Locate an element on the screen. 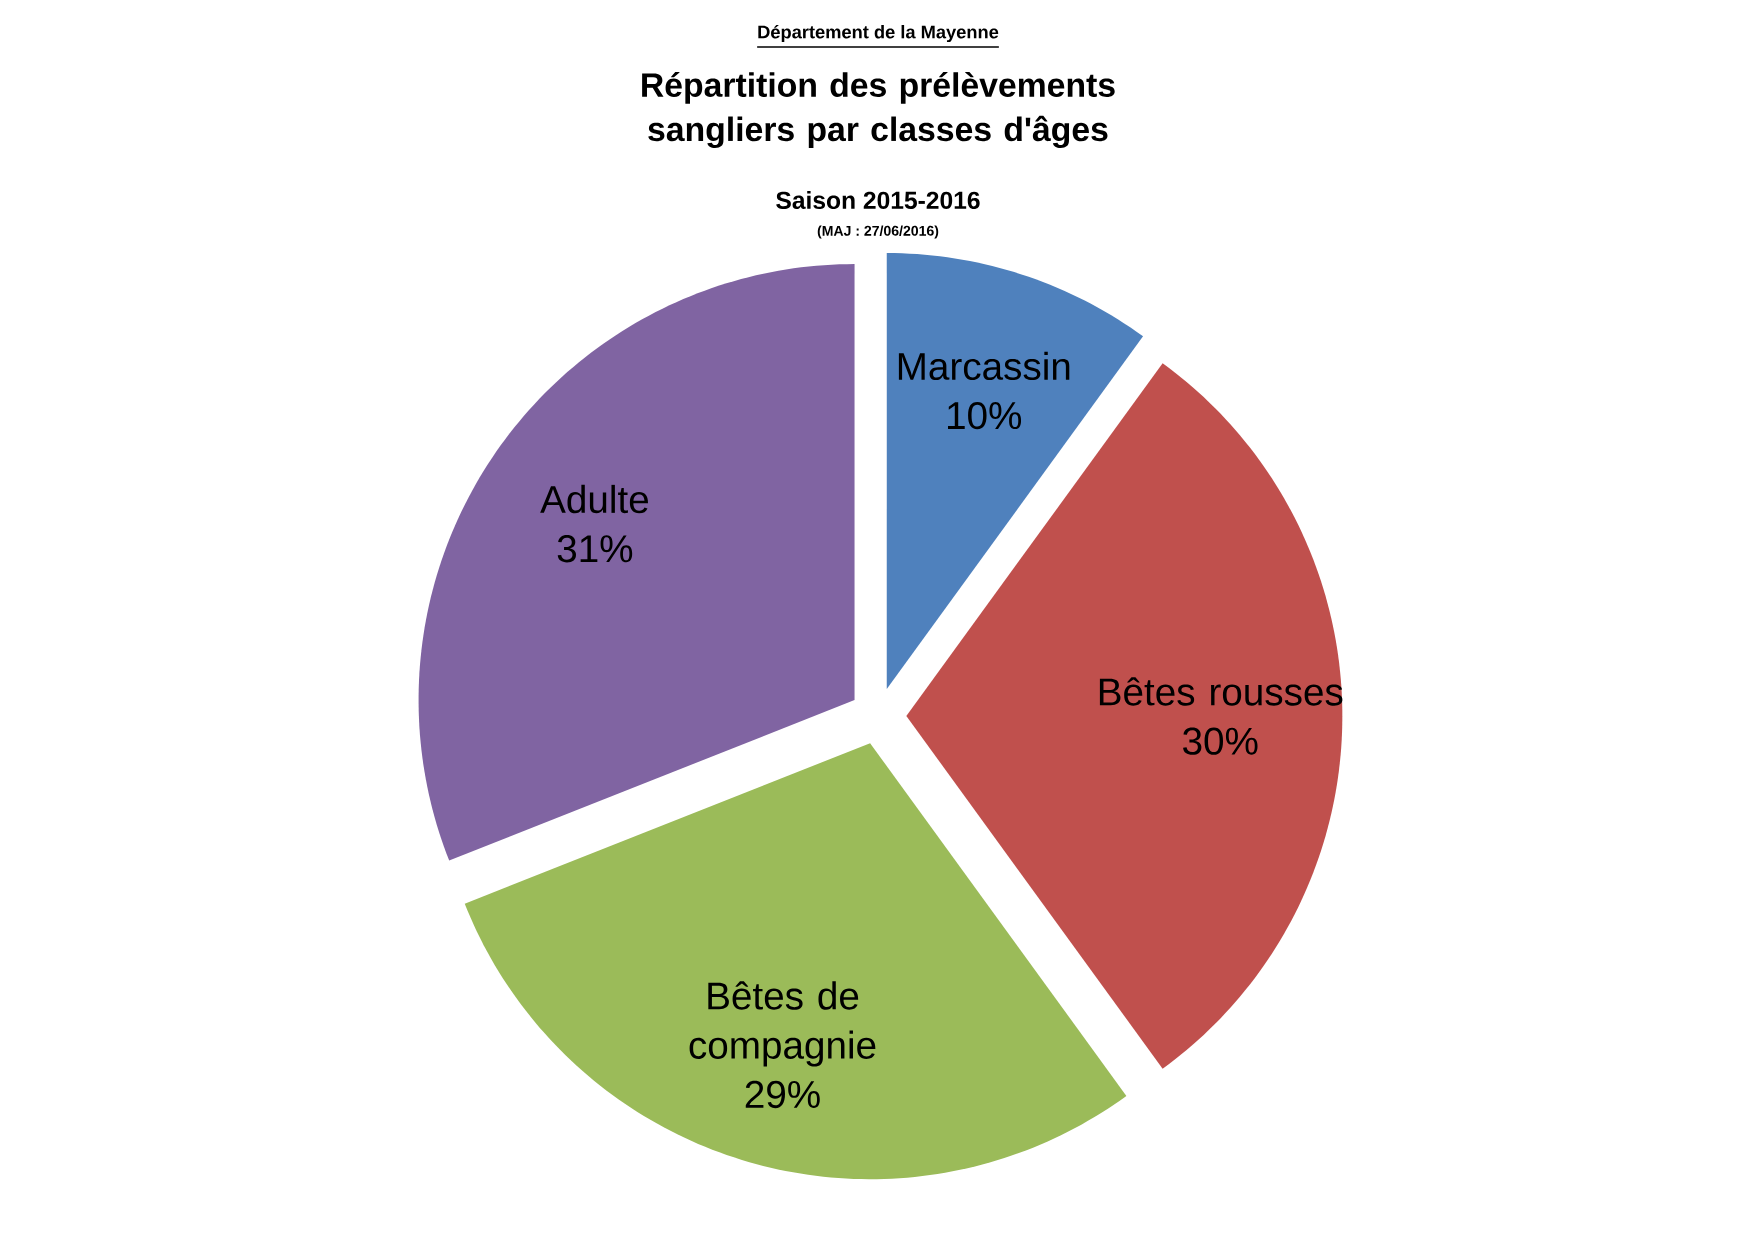 The height and width of the screenshot is (1240, 1754). text: Département de la Mayenne is located at coordinates (878, 33).